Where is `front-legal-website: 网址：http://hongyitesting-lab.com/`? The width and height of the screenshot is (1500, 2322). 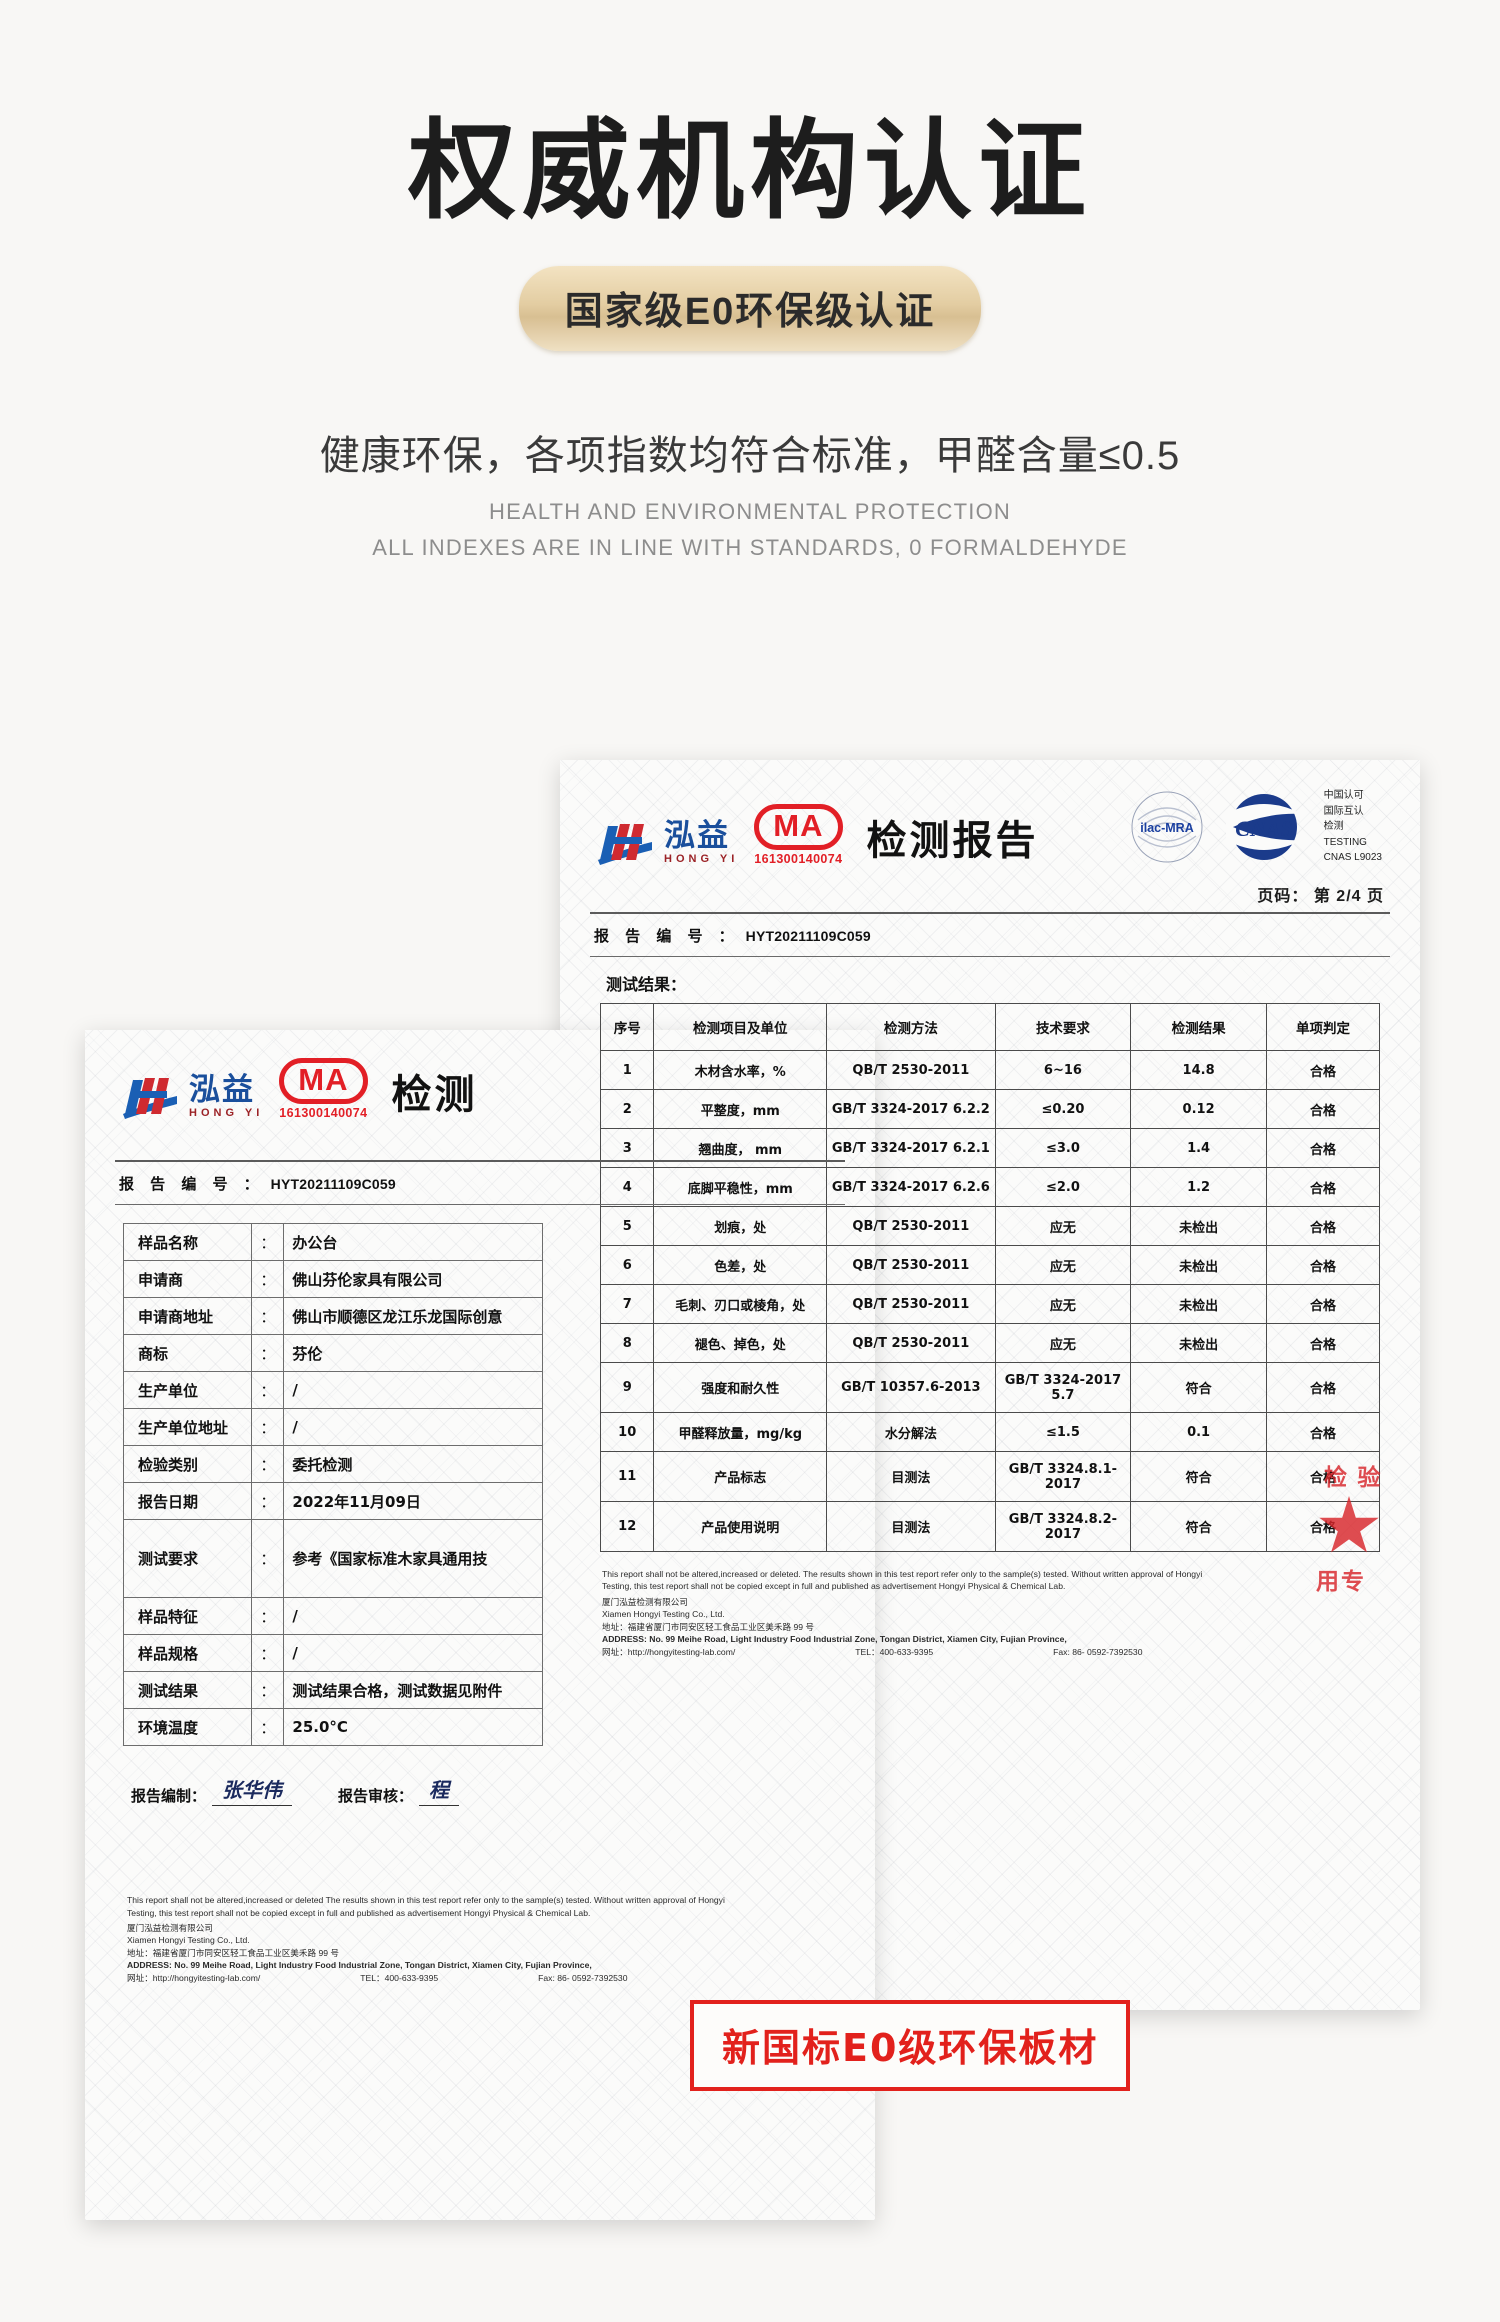 front-legal-website: 网址：http://hongyitesting-lab.com/ is located at coordinates (194, 1977).